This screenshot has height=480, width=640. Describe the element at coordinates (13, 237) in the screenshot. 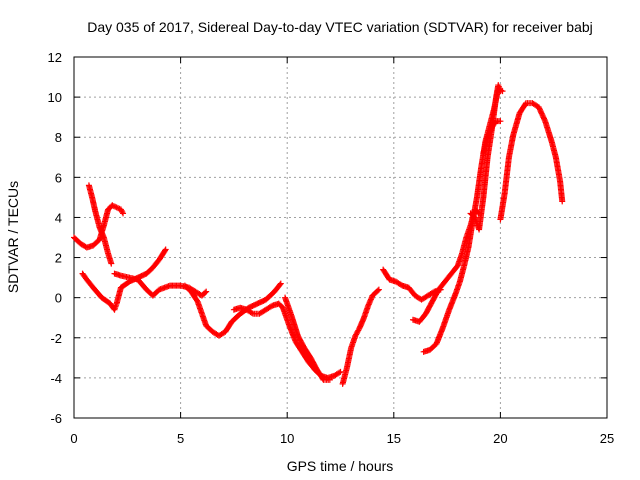

I see `y-axis-label: SDTVAR / TECUs` at that location.